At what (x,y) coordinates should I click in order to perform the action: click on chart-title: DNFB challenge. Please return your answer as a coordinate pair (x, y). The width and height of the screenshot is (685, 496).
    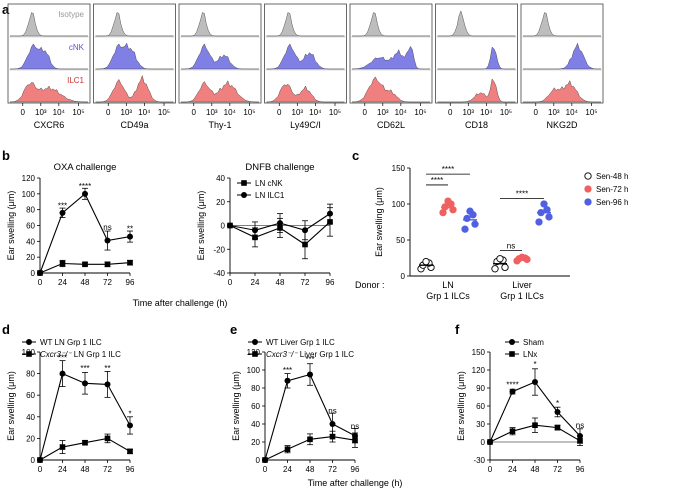
    Looking at the image, I should click on (279, 167).